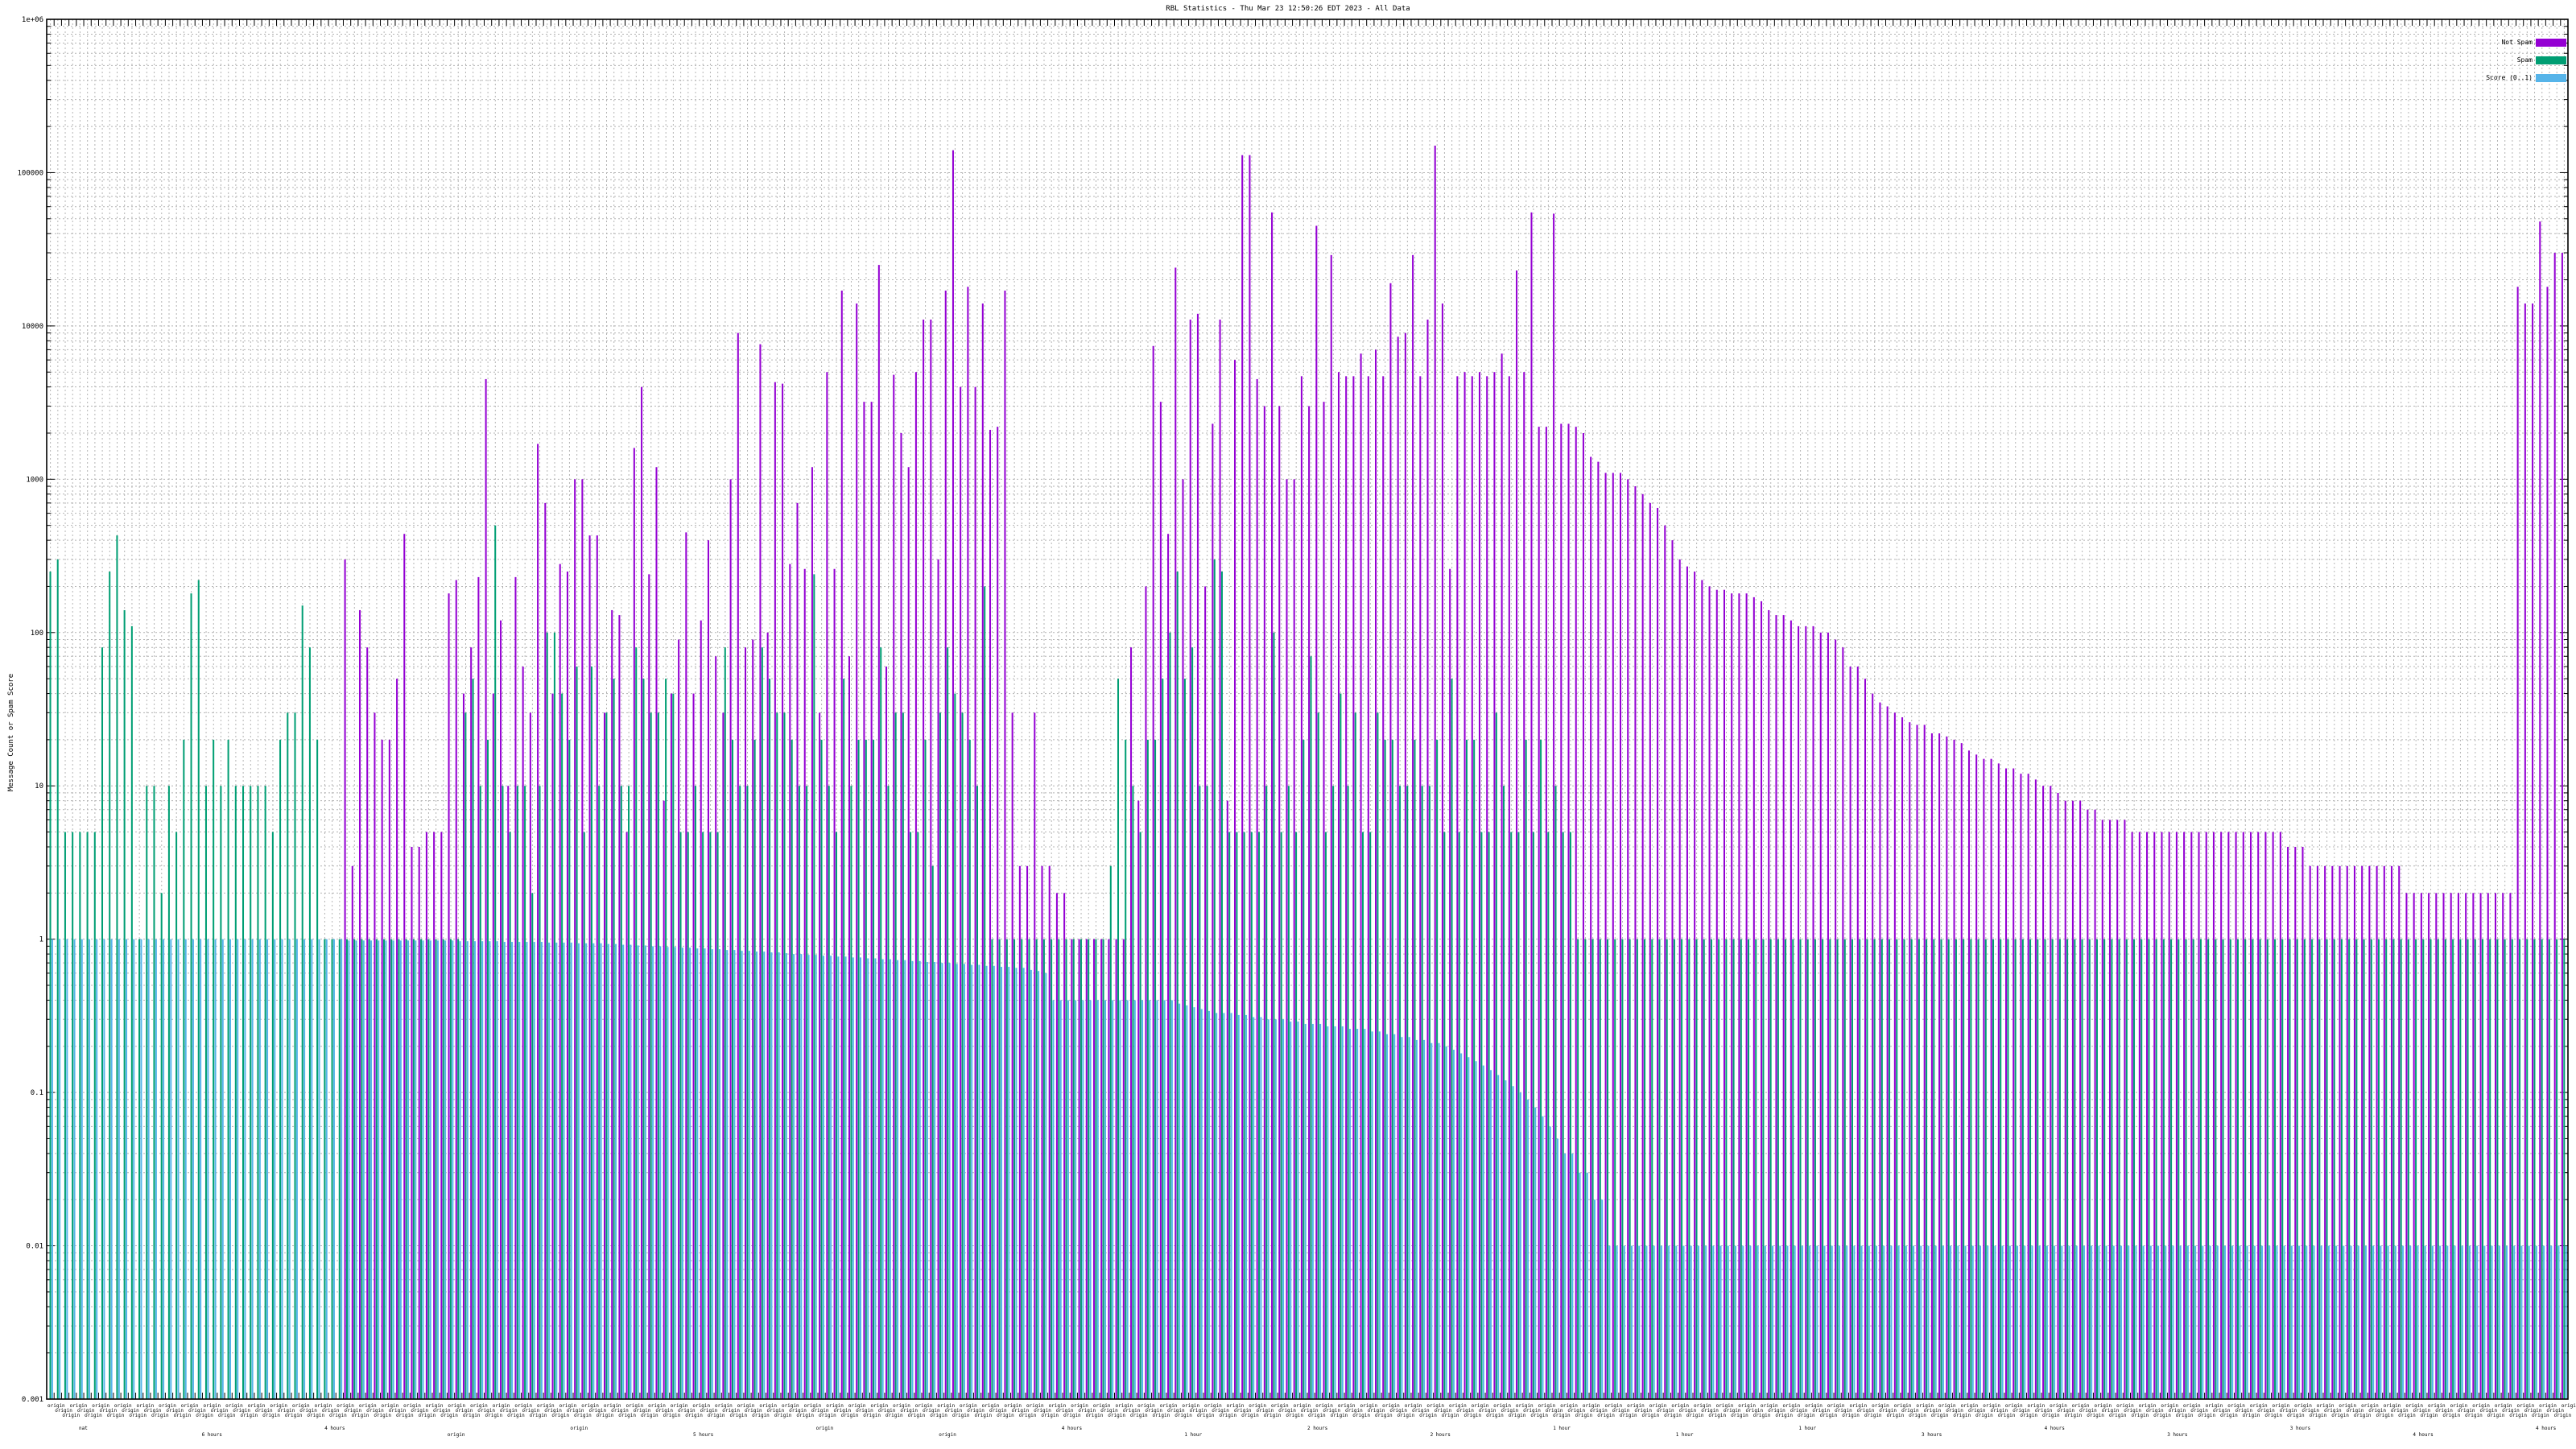 Image resolution: width=2576 pixels, height=1449 pixels. Describe the element at coordinates (579, 1428) in the screenshot. I see `x-tick-hour-label: origin` at that location.